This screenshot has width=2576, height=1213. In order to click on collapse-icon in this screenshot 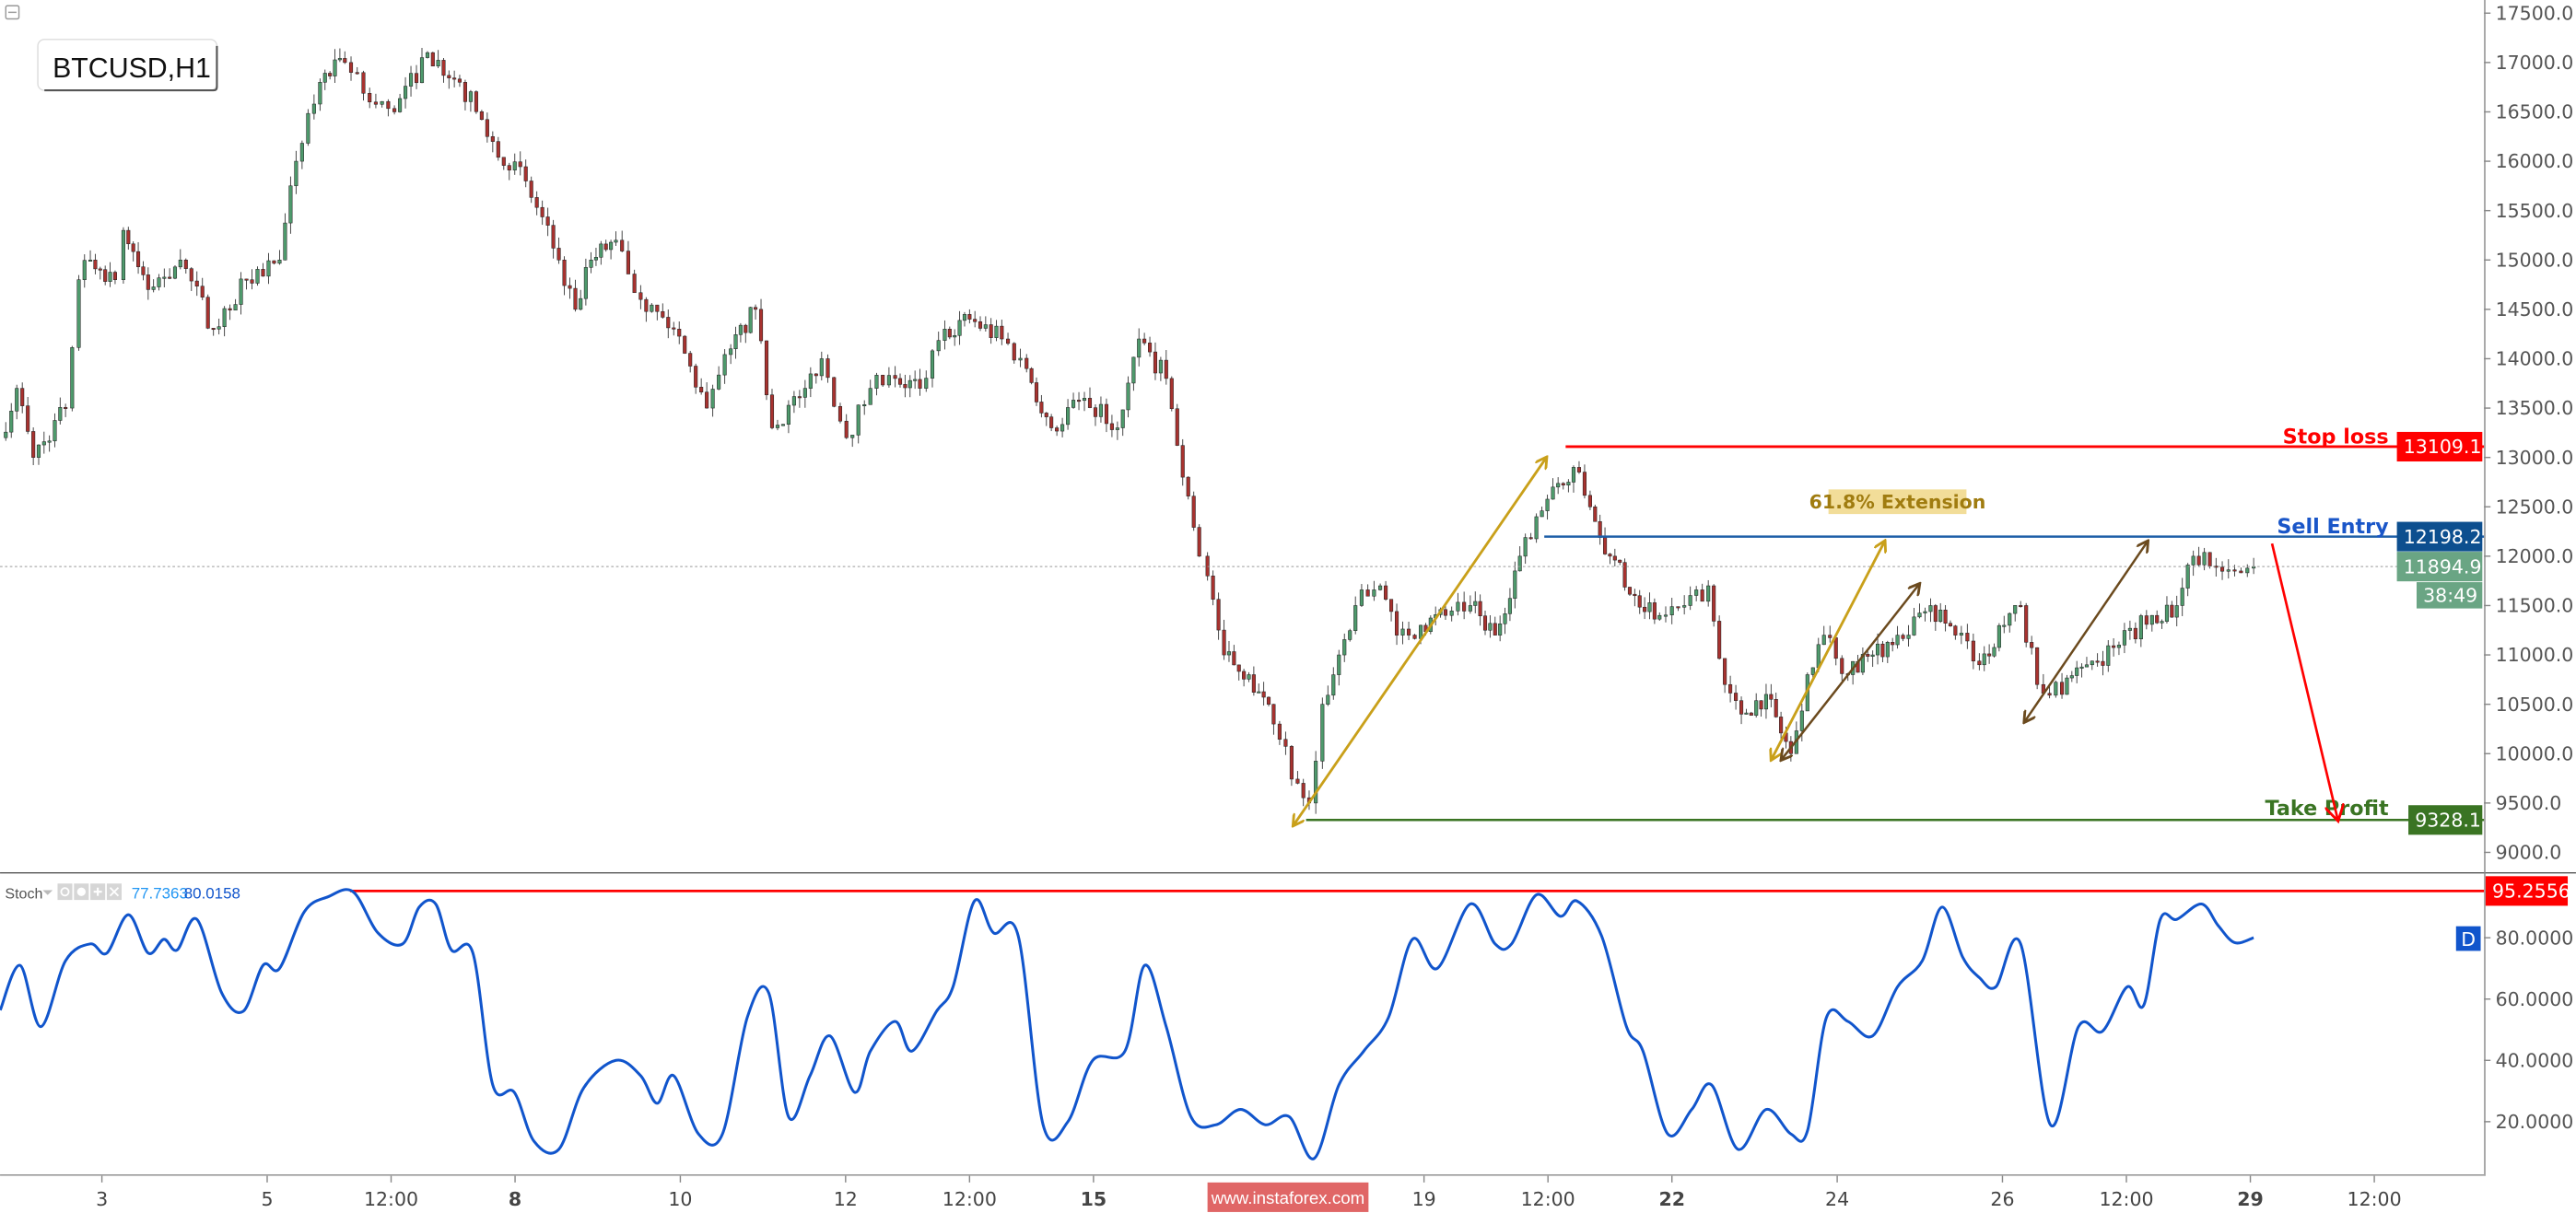, I will do `click(12, 12)`.